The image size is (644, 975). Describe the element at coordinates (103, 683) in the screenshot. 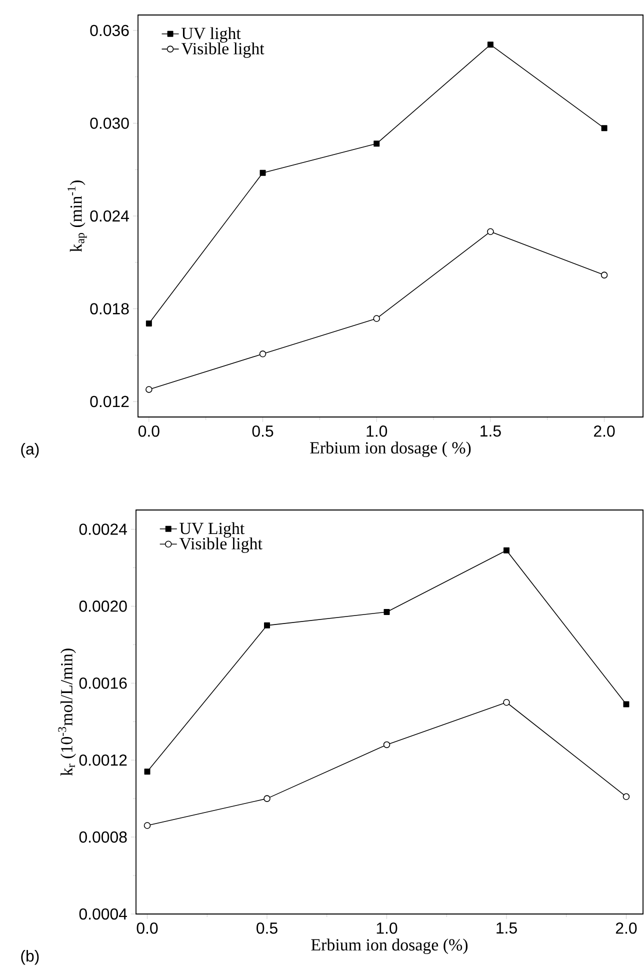

I see `y-tick-label: 0.0016` at that location.